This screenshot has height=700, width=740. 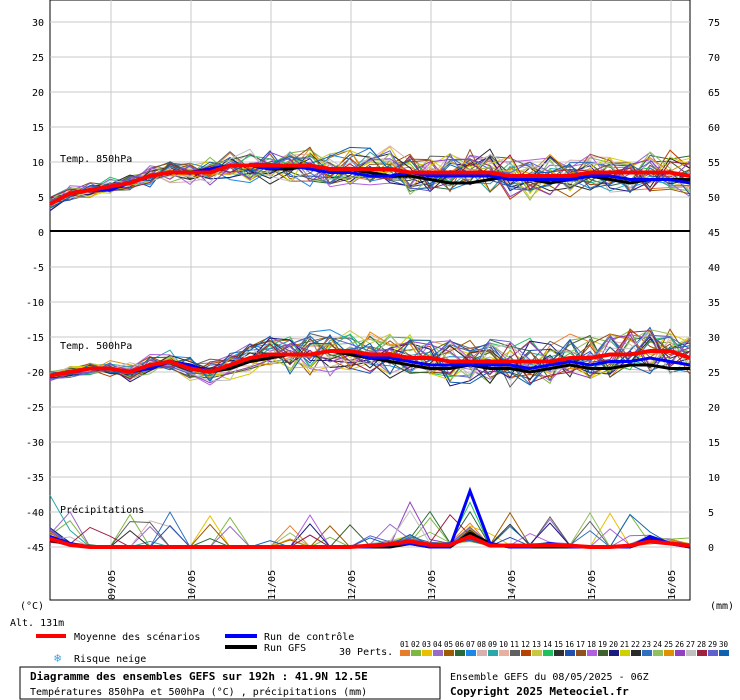 What do you see at coordinates (680, 644) in the screenshot?
I see `pert-legend-label: 26` at bounding box center [680, 644].